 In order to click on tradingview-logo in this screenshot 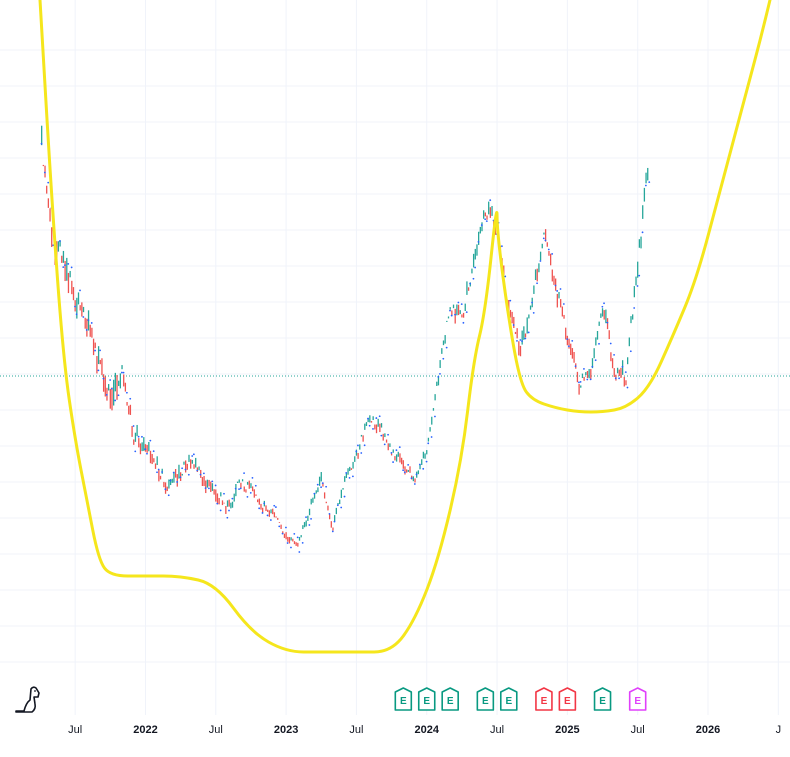, I will do `click(27, 699)`.